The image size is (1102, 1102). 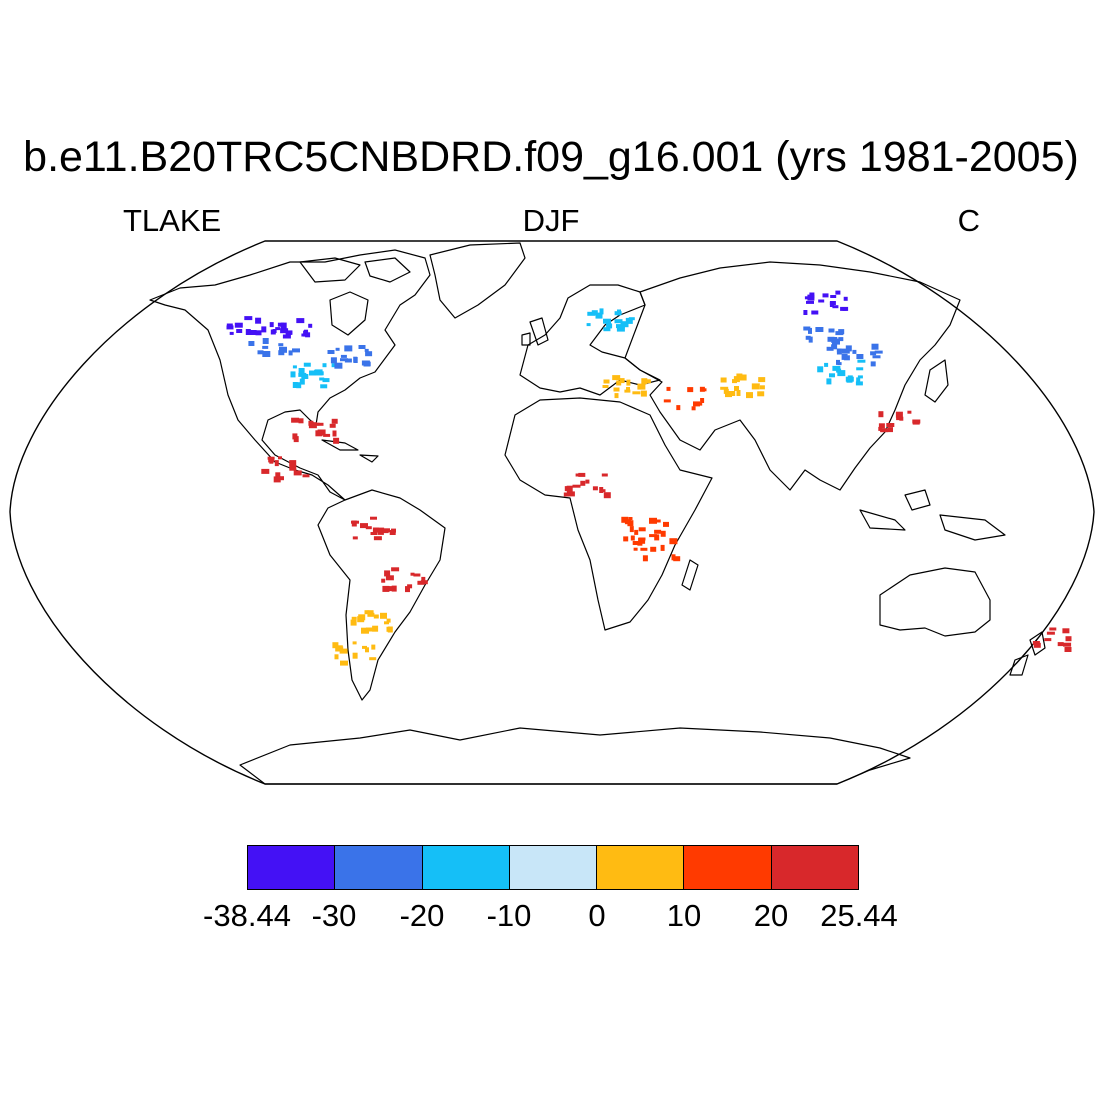 What do you see at coordinates (551, 220) in the screenshot?
I see `season-label: DJF` at bounding box center [551, 220].